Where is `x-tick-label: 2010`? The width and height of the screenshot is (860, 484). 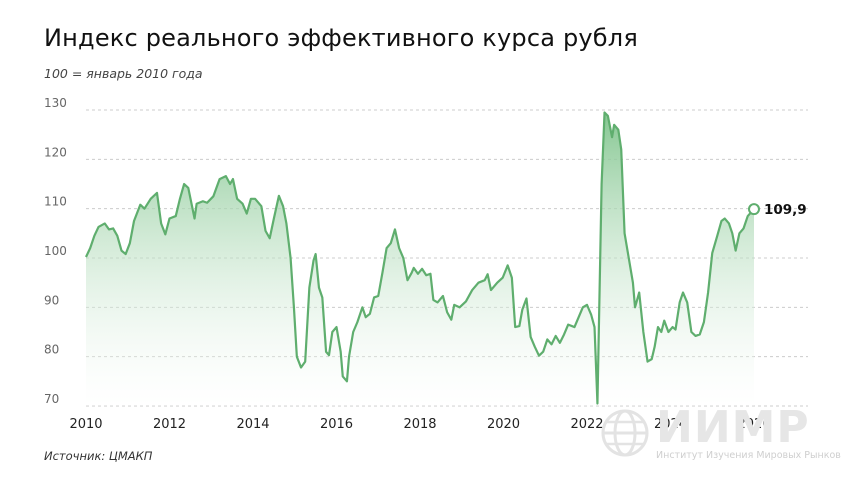 x-tick-label: 2010 is located at coordinates (85, 424).